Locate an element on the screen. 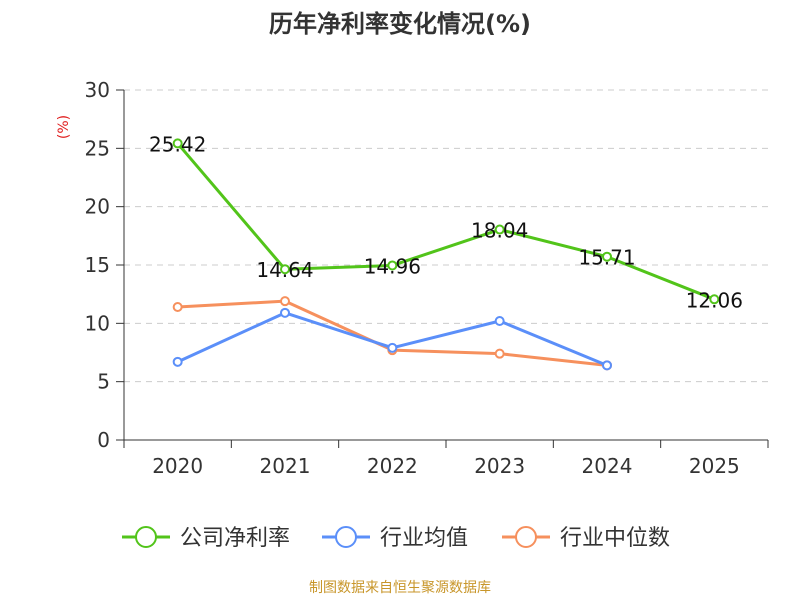  legend-label: 行业中位数 is located at coordinates (615, 538).